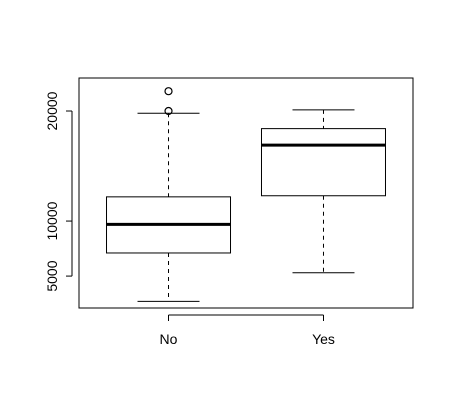 The height and width of the screenshot is (407, 454). I want to click on y-tick-label: 10000, so click(52, 220).